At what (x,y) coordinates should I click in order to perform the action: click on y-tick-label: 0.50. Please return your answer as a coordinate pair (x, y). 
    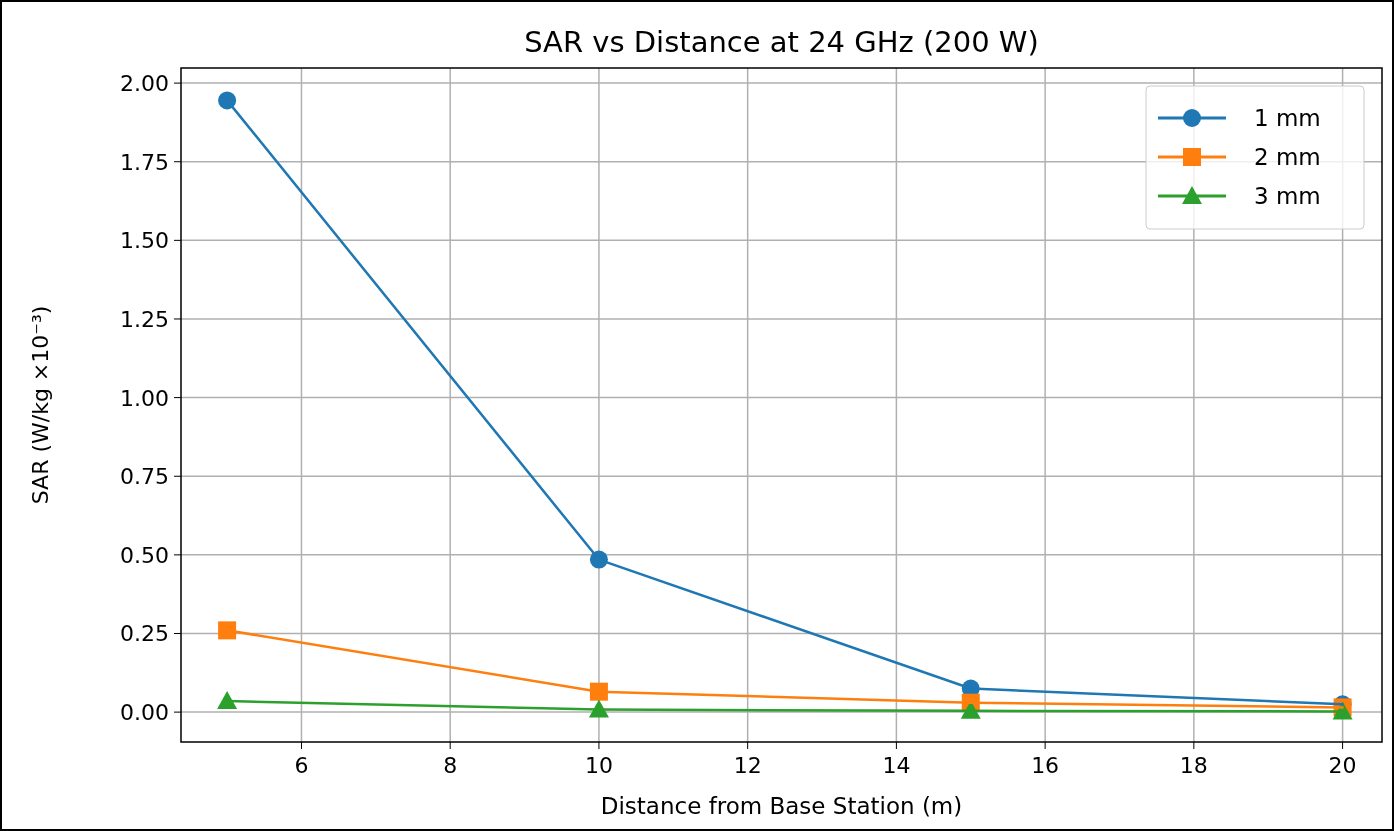
    Looking at the image, I should click on (144, 555).